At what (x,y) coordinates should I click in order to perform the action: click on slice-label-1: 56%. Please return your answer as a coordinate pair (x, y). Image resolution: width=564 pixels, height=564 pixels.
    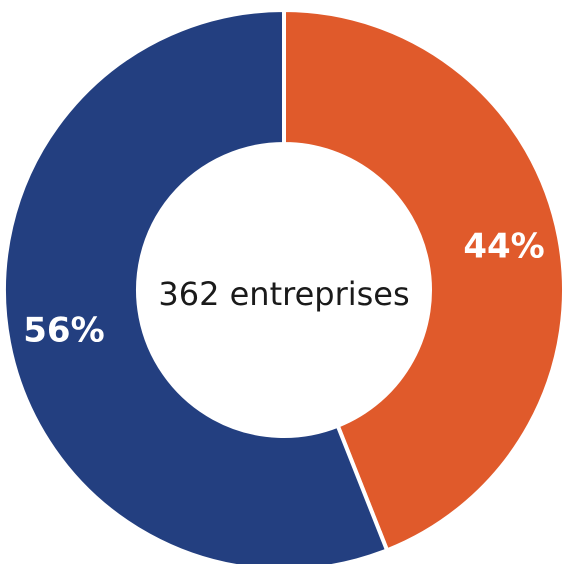
    Looking at the image, I should click on (63, 330).